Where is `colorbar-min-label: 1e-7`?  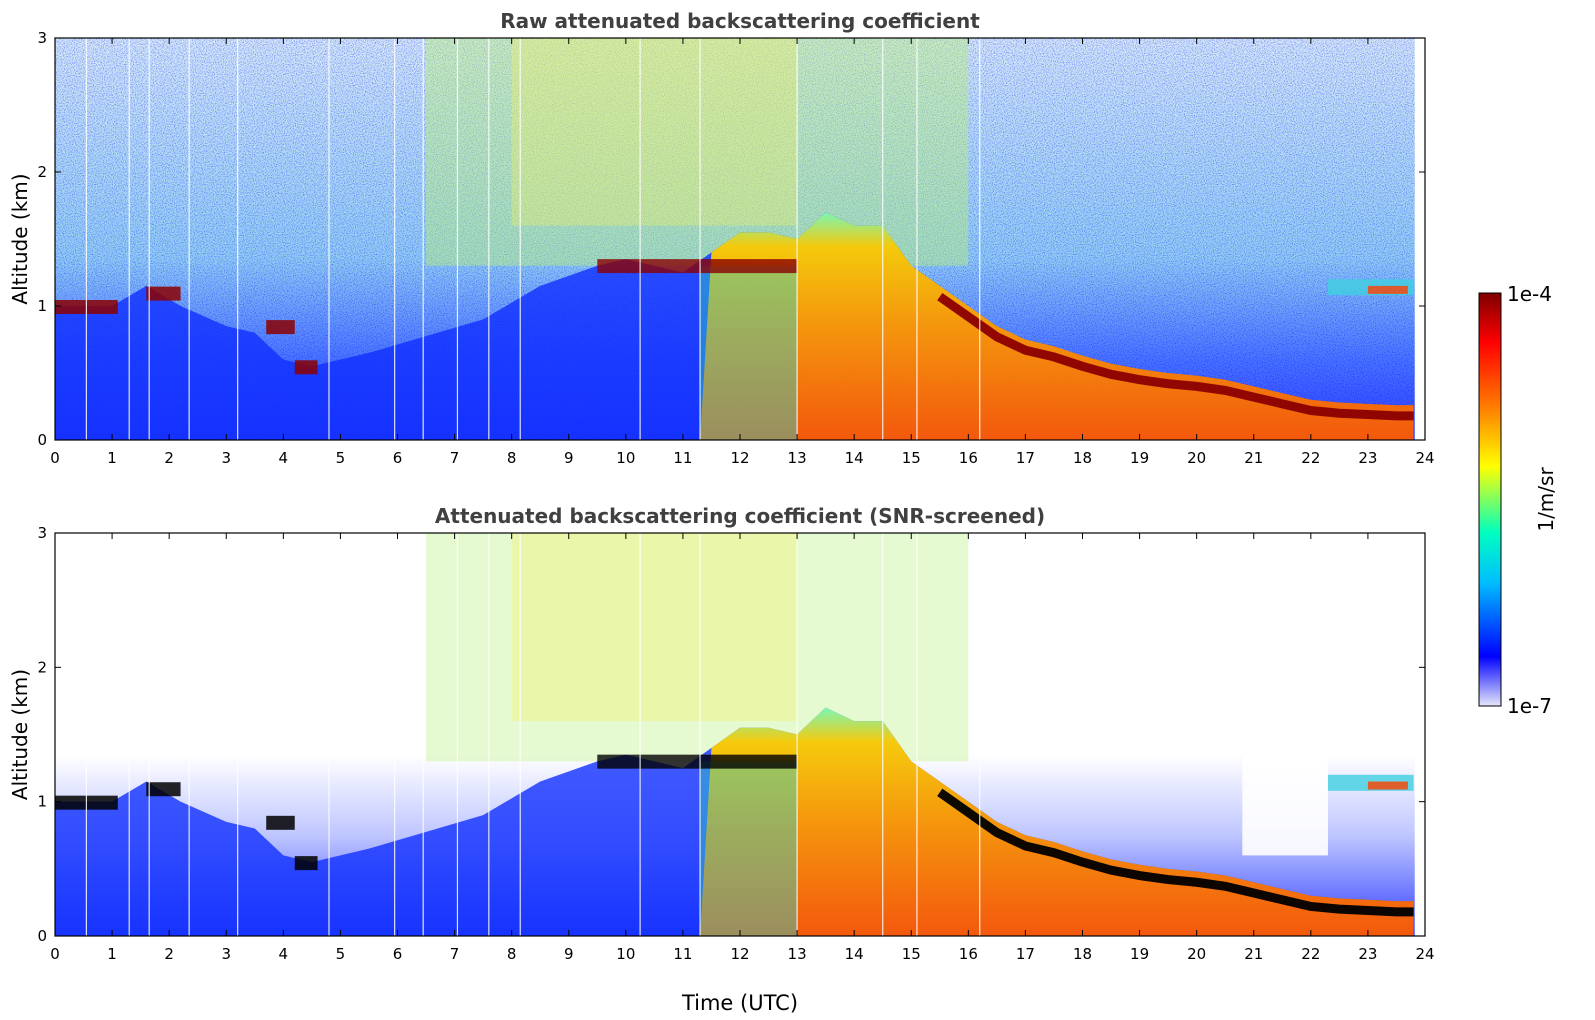
colorbar-min-label: 1e-7 is located at coordinates (1529, 706).